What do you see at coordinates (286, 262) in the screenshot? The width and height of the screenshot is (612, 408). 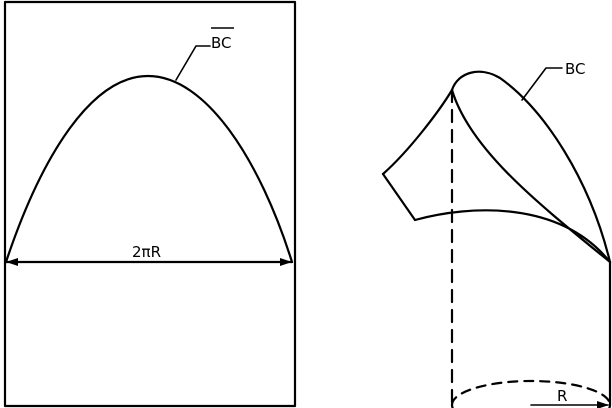 I see `width-arrow-right` at bounding box center [286, 262].